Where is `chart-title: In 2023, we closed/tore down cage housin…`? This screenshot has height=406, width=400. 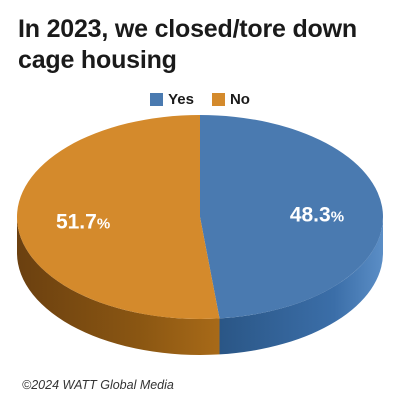
chart-title: In 2023, we closed/tore down cage housin… is located at coordinates (187, 44).